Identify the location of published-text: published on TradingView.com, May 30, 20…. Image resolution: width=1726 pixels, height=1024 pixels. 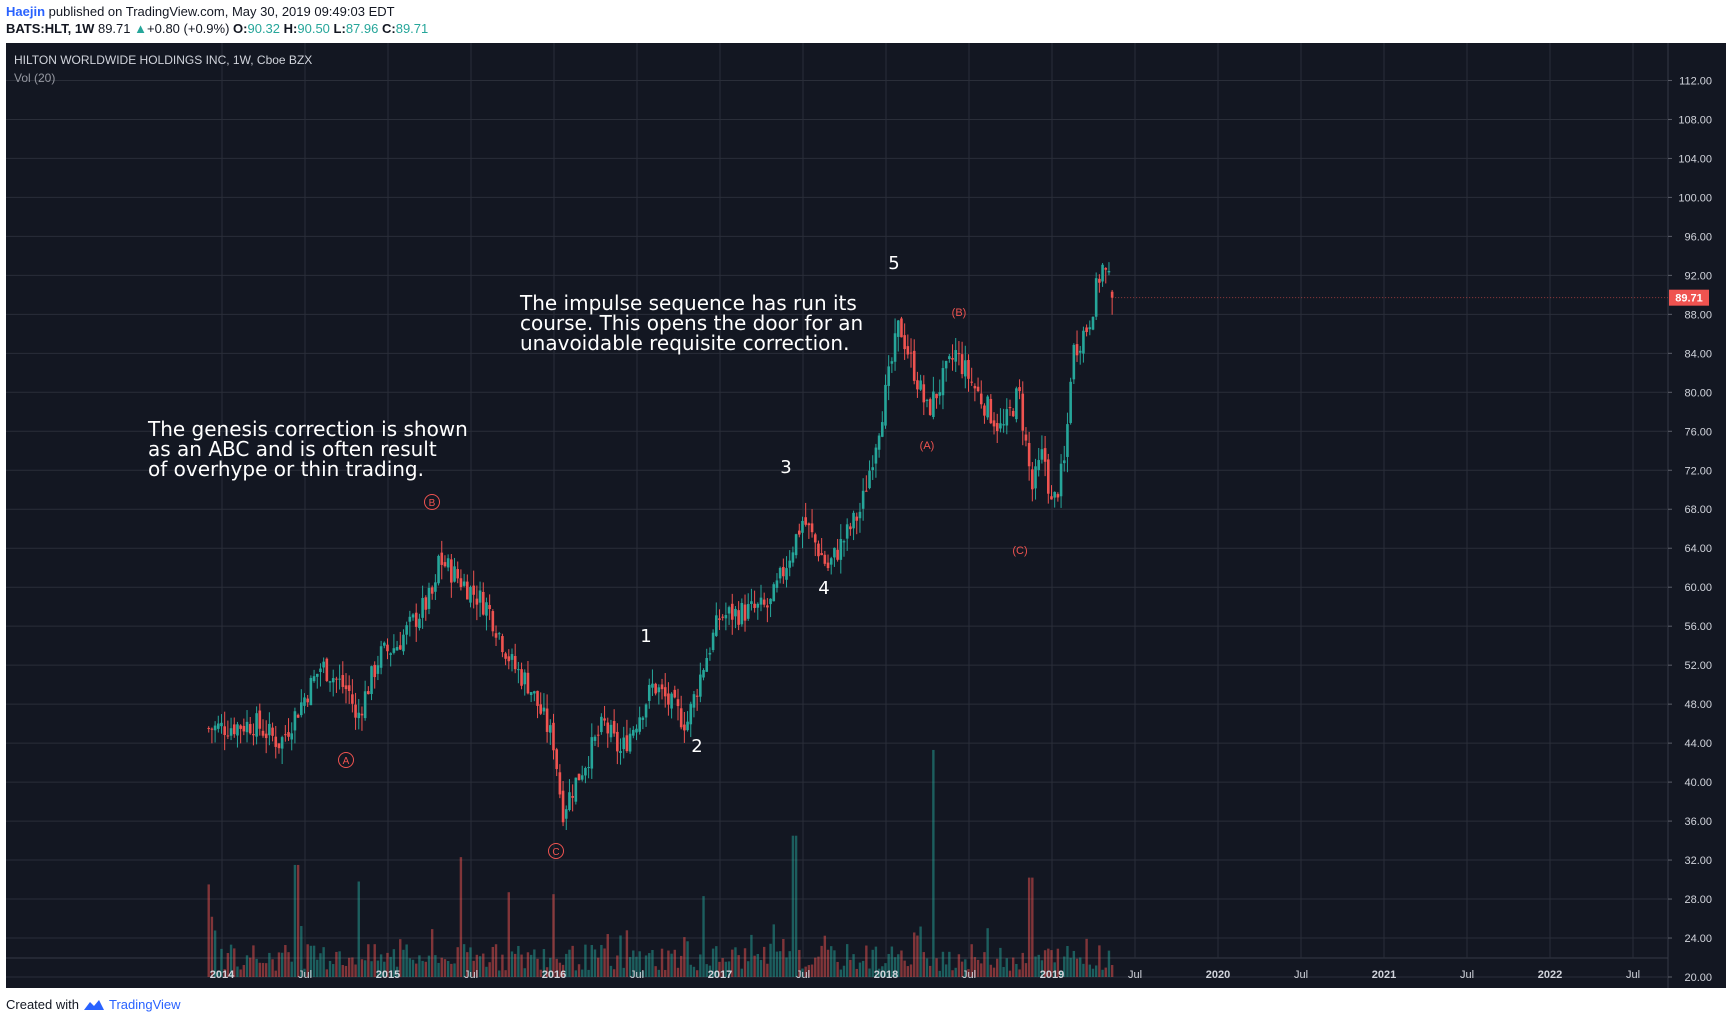
(221, 11).